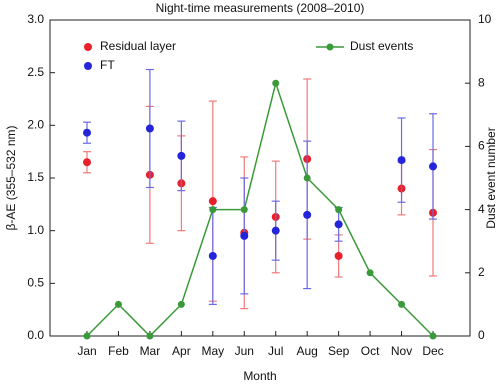 Image resolution: width=500 pixels, height=386 pixels. What do you see at coordinates (339, 351) in the screenshot?
I see `x-tick-label: Sep` at bounding box center [339, 351].